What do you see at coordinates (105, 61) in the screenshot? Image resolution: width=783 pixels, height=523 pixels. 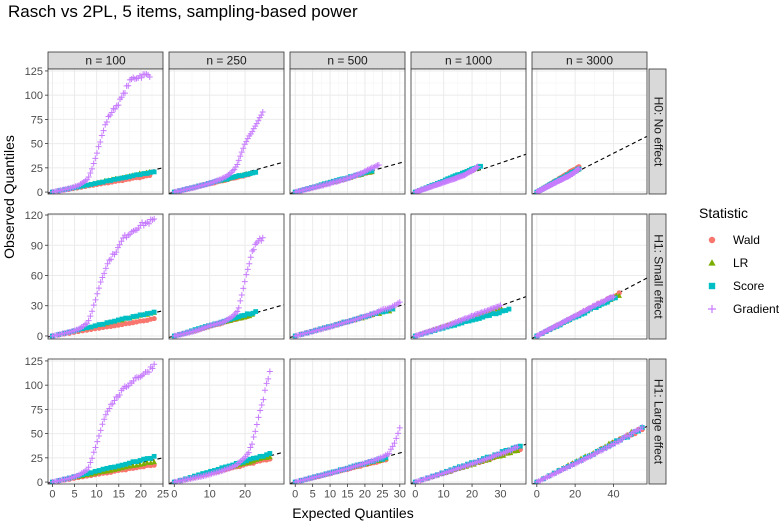 I see `column-strip-label: n = 100` at bounding box center [105, 61].